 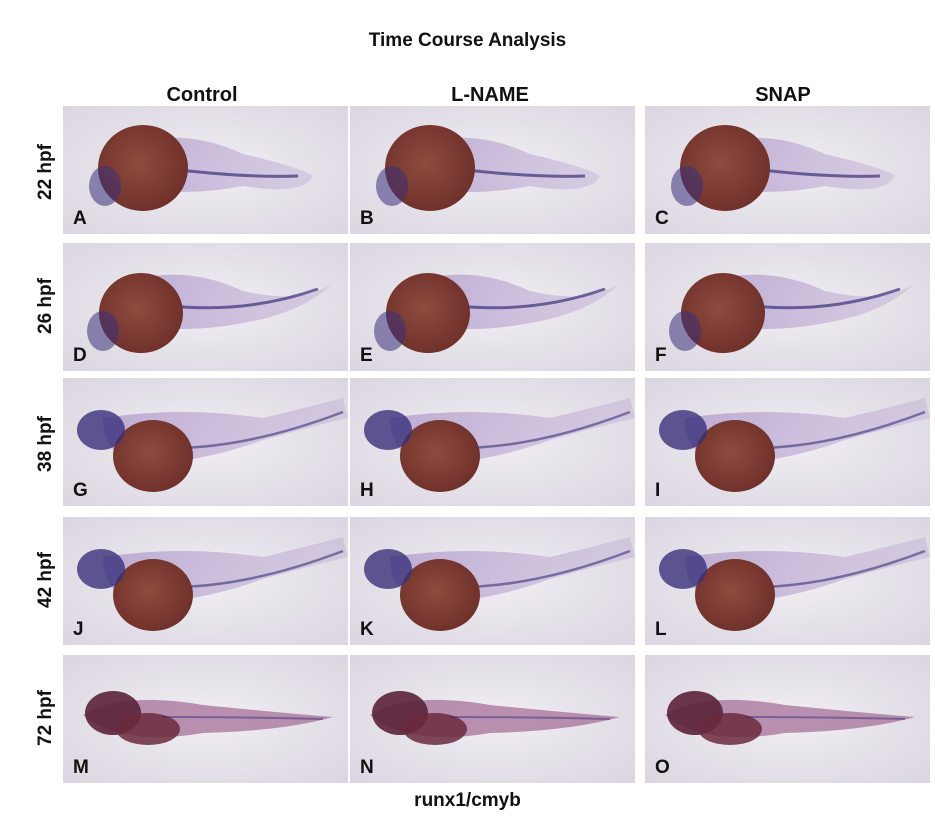 I want to click on figure-title: Time Course Analysis, so click(x=467, y=40).